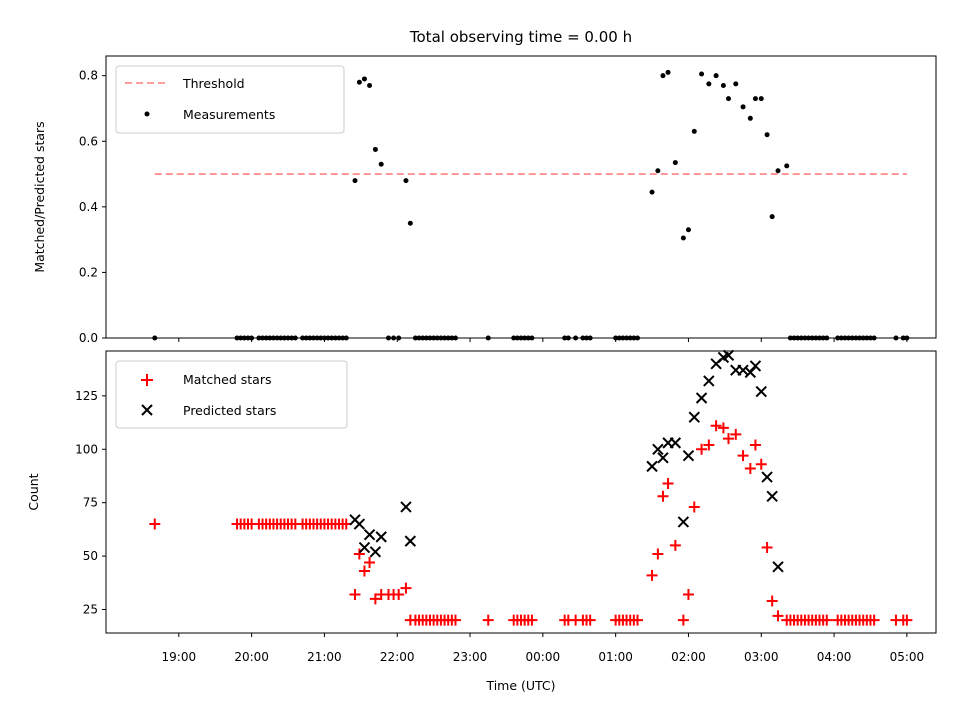  I want to click on bottom-x-tick-label: 22:00, so click(397, 657).